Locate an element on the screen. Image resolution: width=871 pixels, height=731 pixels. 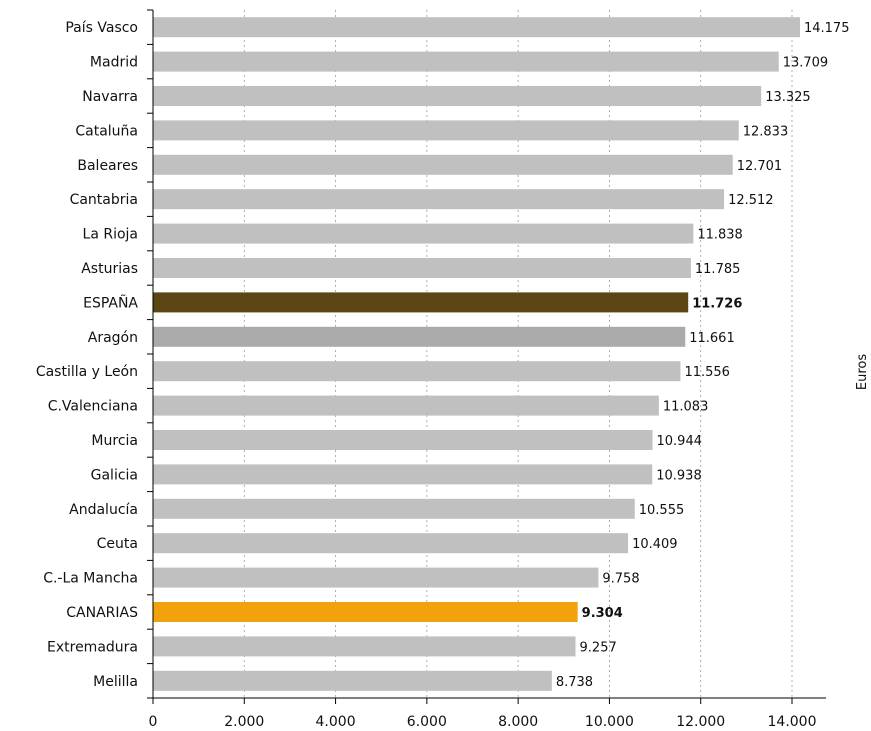
value-label: 10.938 is located at coordinates (679, 475).